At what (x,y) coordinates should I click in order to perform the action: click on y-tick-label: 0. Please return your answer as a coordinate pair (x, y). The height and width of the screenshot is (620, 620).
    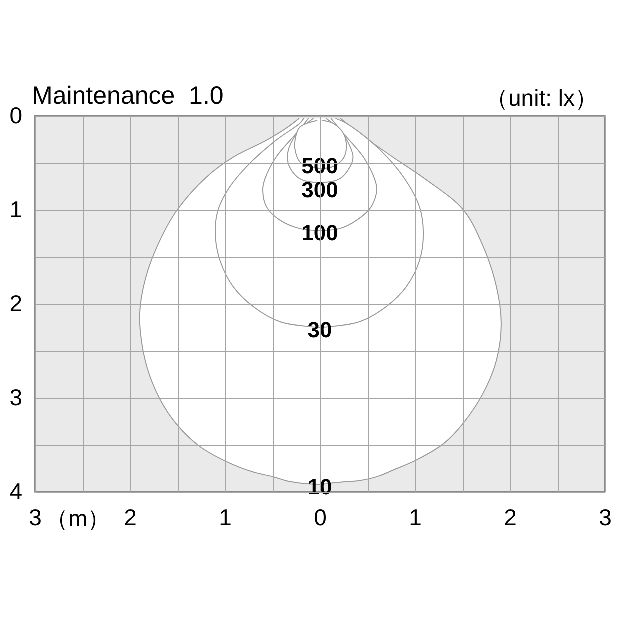
    Looking at the image, I should click on (16, 115).